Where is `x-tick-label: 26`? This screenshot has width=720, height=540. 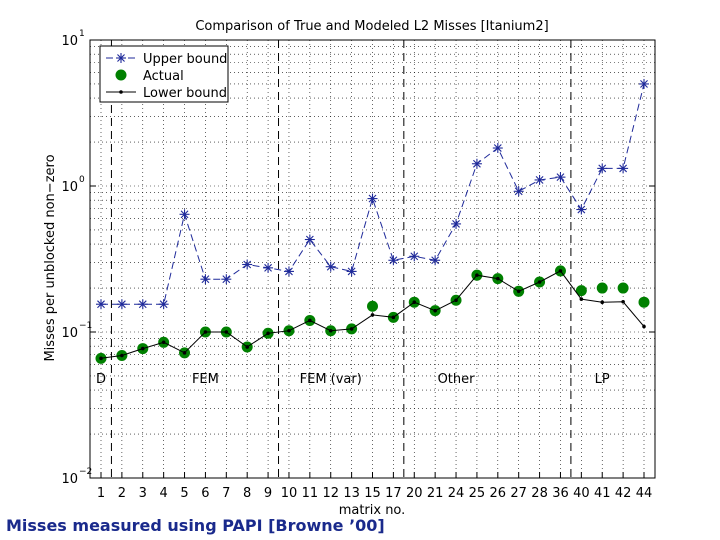 x-tick-label: 26 is located at coordinates (498, 493).